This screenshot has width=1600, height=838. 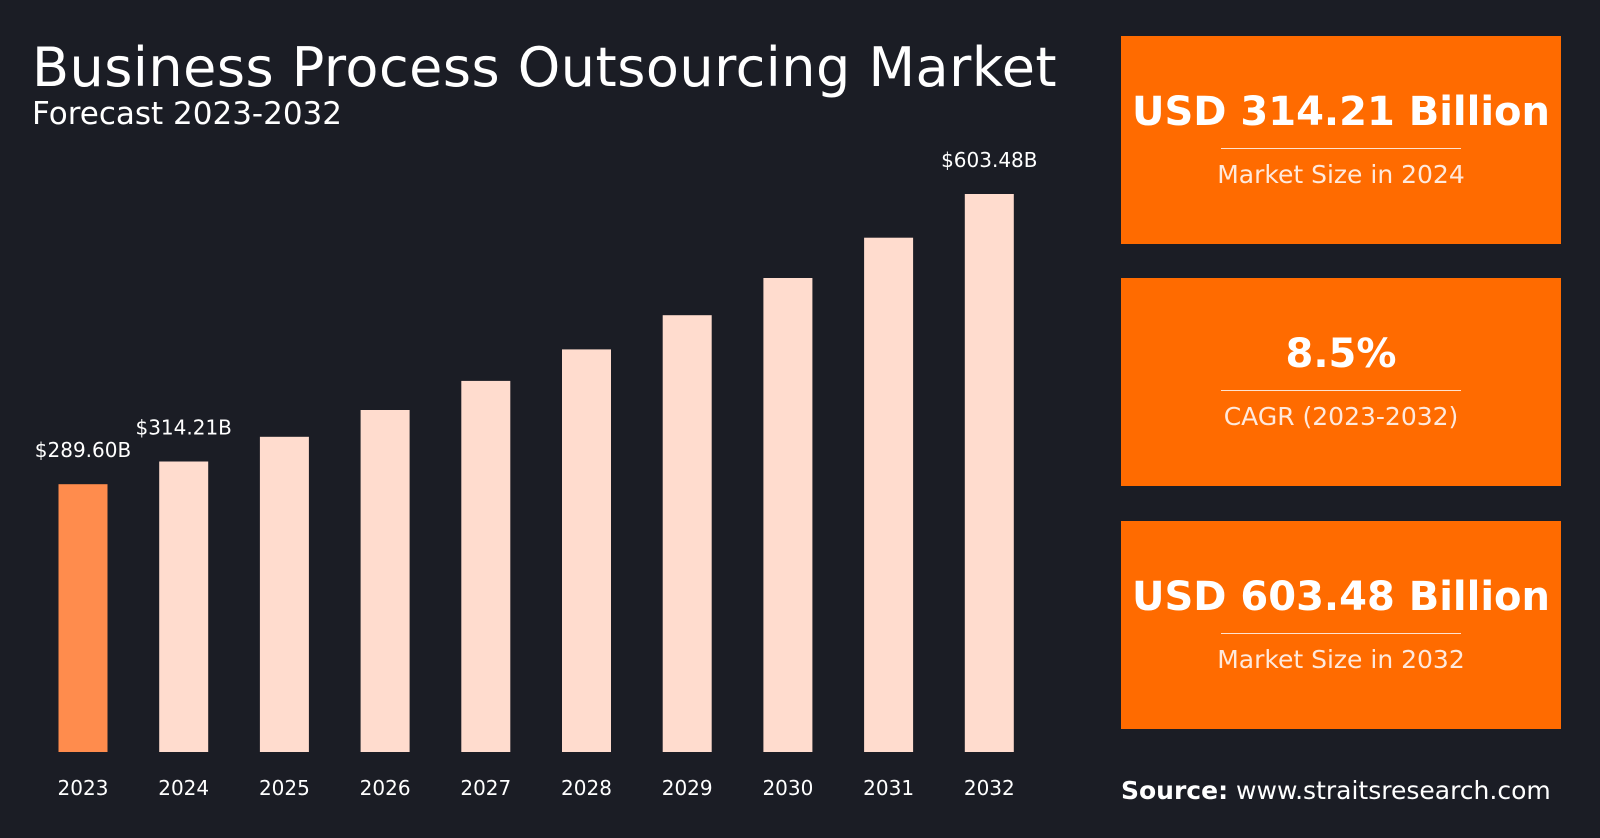 I want to click on bar-2023, so click(x=83, y=618).